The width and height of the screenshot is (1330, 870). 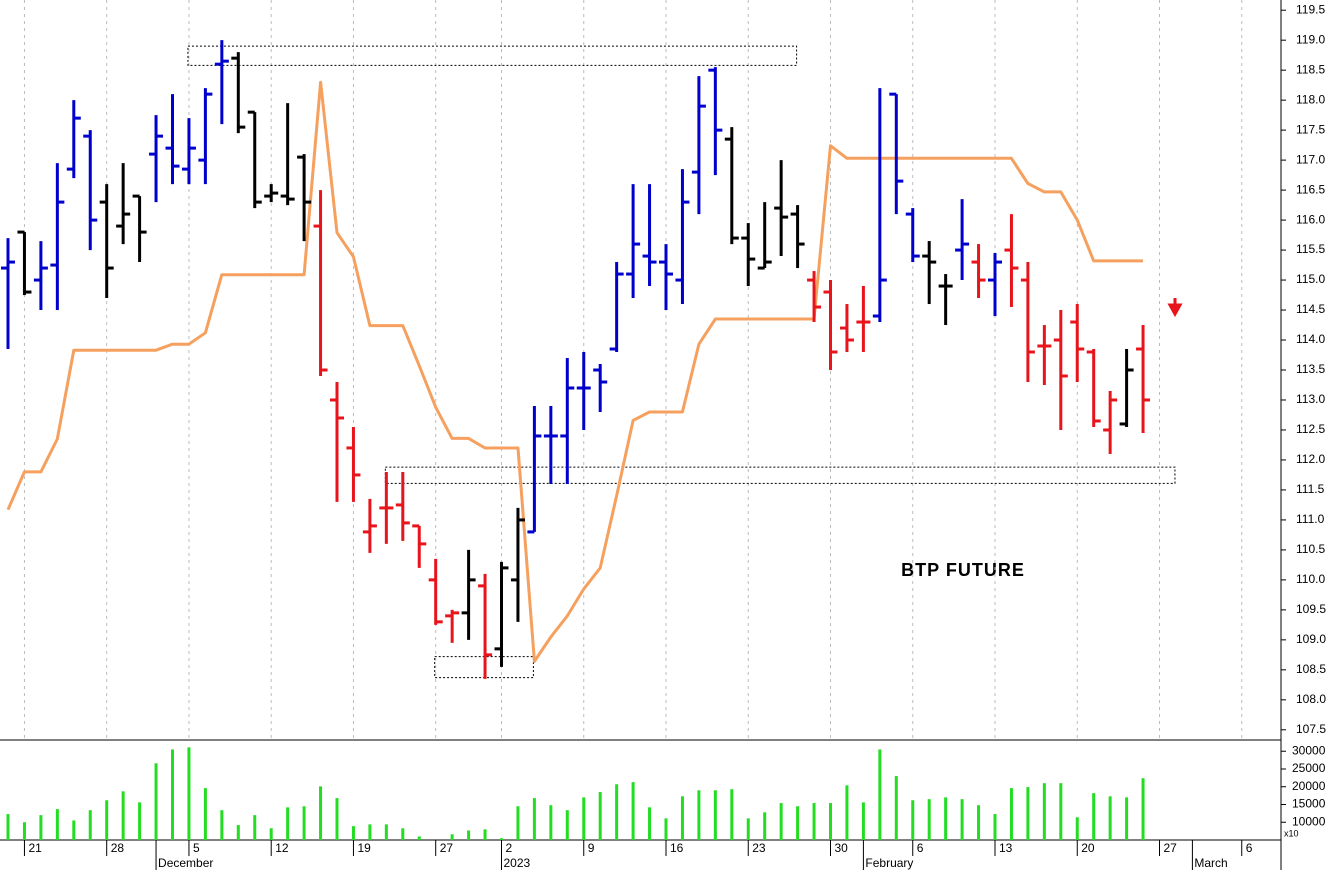 I want to click on volume-tick-label: 10000, so click(x=1309, y=821).